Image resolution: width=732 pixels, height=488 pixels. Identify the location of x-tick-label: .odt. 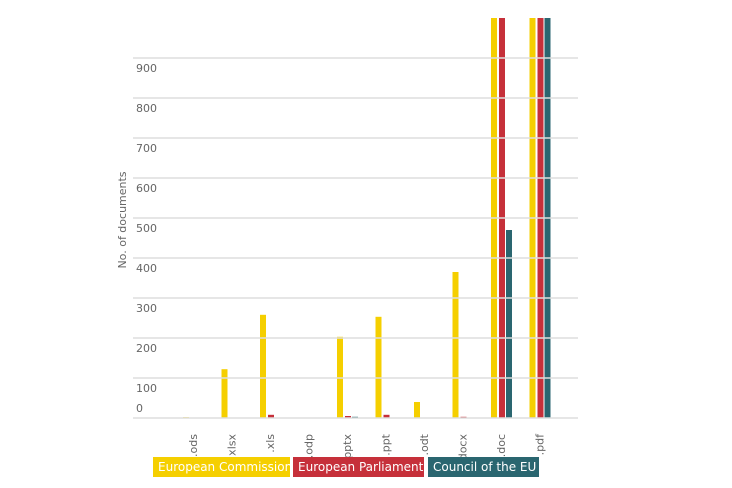
(424, 444).